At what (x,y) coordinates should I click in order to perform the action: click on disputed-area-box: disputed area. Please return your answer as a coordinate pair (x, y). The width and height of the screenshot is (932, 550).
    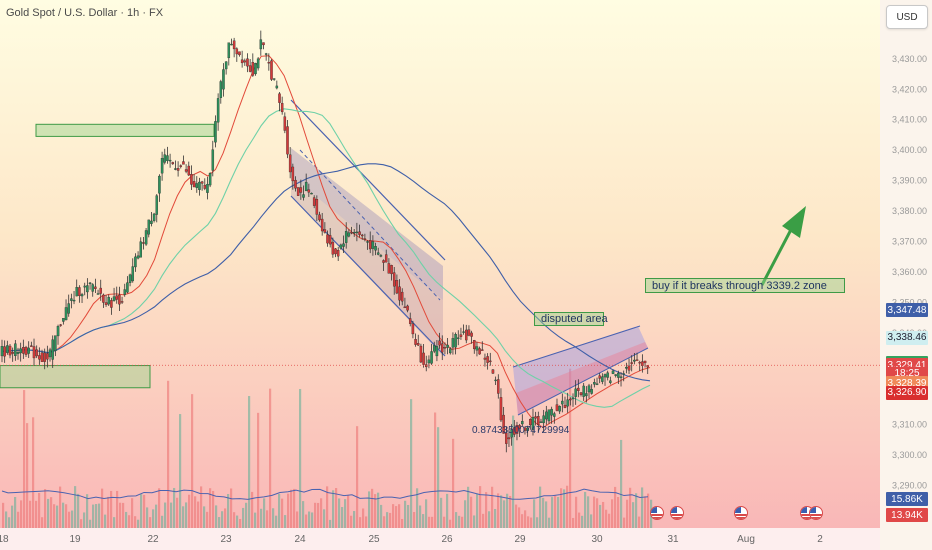
    Looking at the image, I should click on (571, 319).